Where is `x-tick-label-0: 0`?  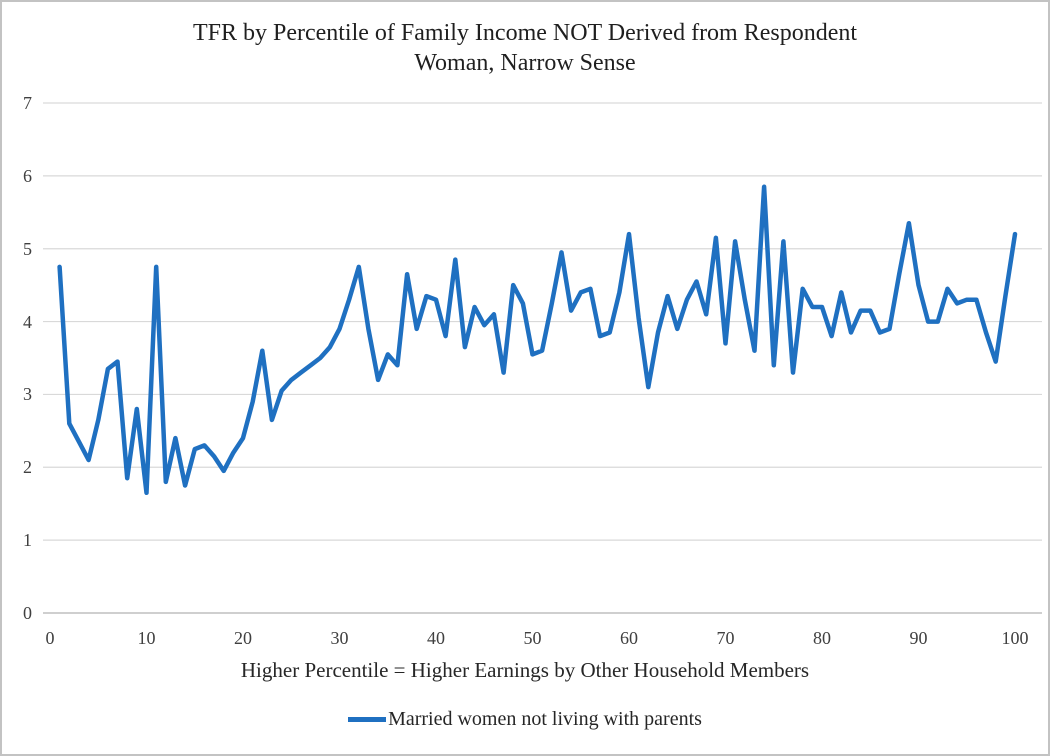
x-tick-label-0: 0 is located at coordinates (50, 638).